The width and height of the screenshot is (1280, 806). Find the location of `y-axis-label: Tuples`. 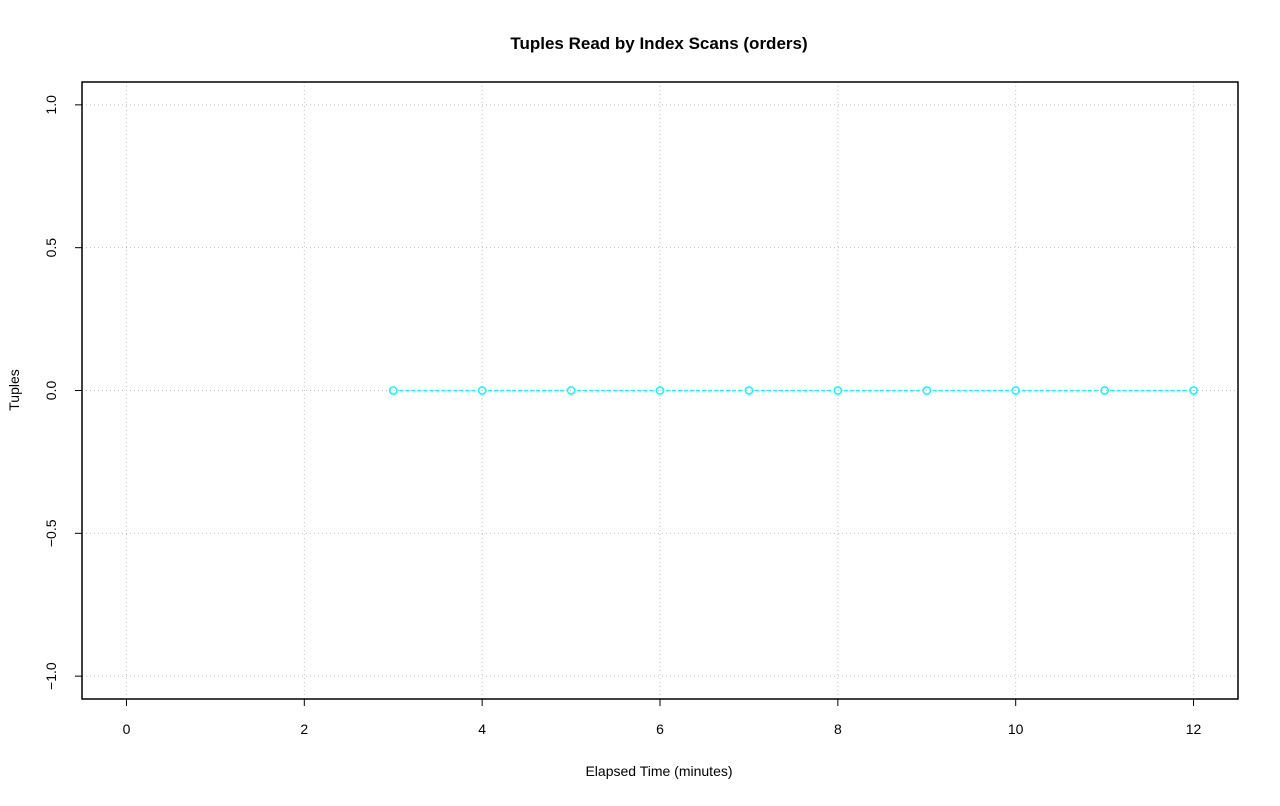

y-axis-label: Tuples is located at coordinates (14, 390).